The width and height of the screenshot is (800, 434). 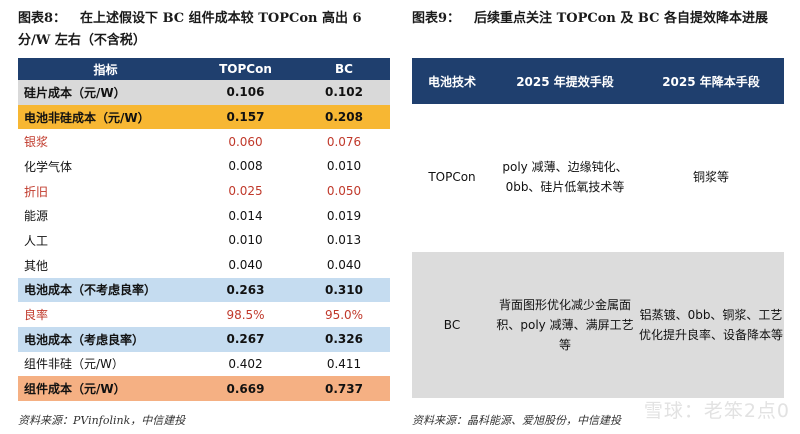 What do you see at coordinates (42, 18) in the screenshot?
I see `figure-8-number: 图表8：` at bounding box center [42, 18].